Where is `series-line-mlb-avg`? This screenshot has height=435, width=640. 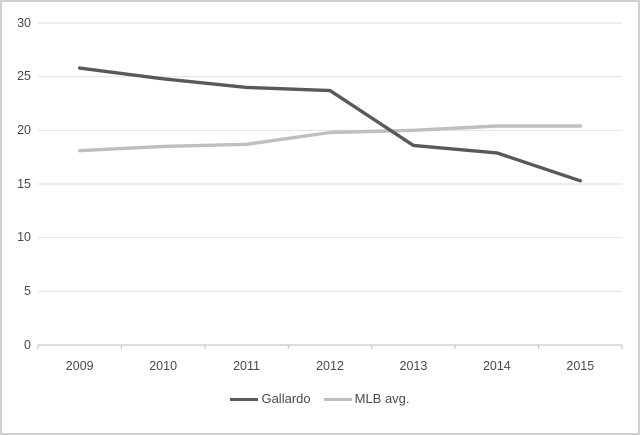 series-line-mlb-avg is located at coordinates (329, 138).